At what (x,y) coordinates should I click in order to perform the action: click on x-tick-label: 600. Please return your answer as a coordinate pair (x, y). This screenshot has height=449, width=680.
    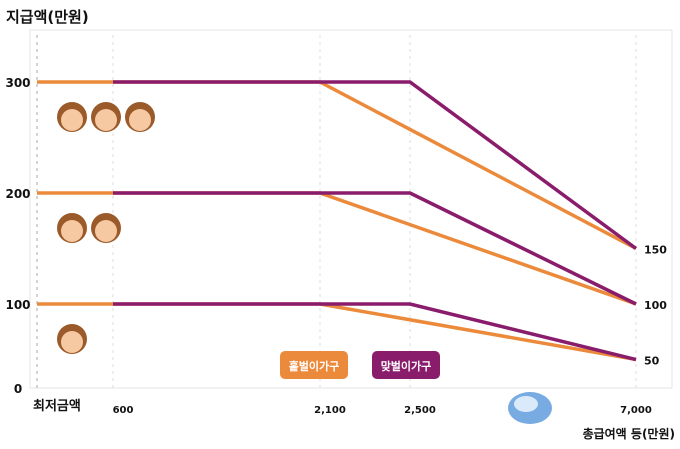
    Looking at the image, I should click on (123, 410).